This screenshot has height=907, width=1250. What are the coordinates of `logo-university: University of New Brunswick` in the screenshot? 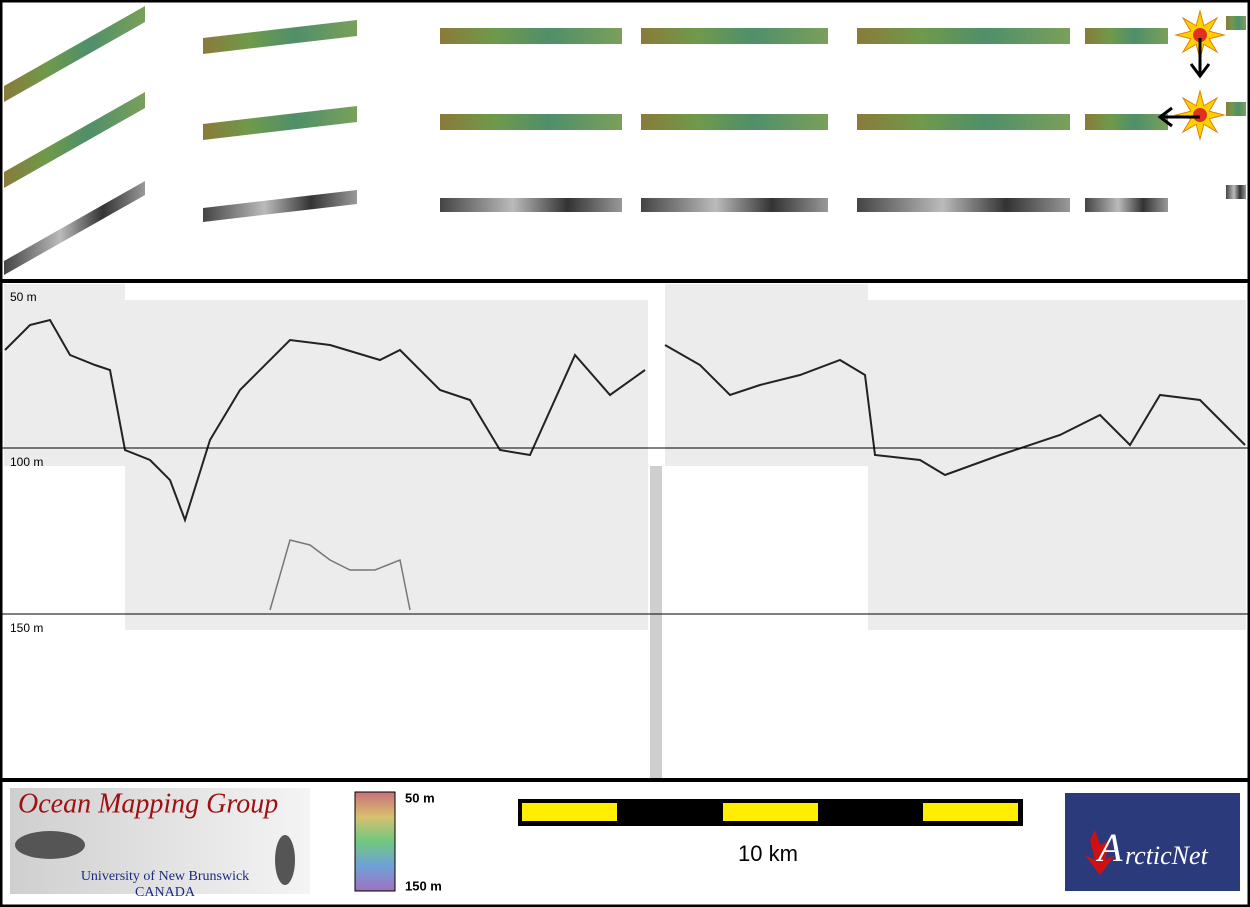 It's located at (165, 876).